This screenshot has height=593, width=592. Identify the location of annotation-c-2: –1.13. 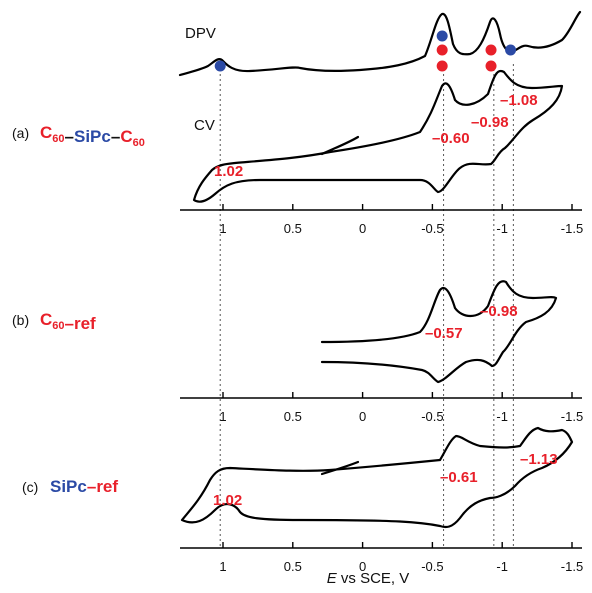
(539, 459).